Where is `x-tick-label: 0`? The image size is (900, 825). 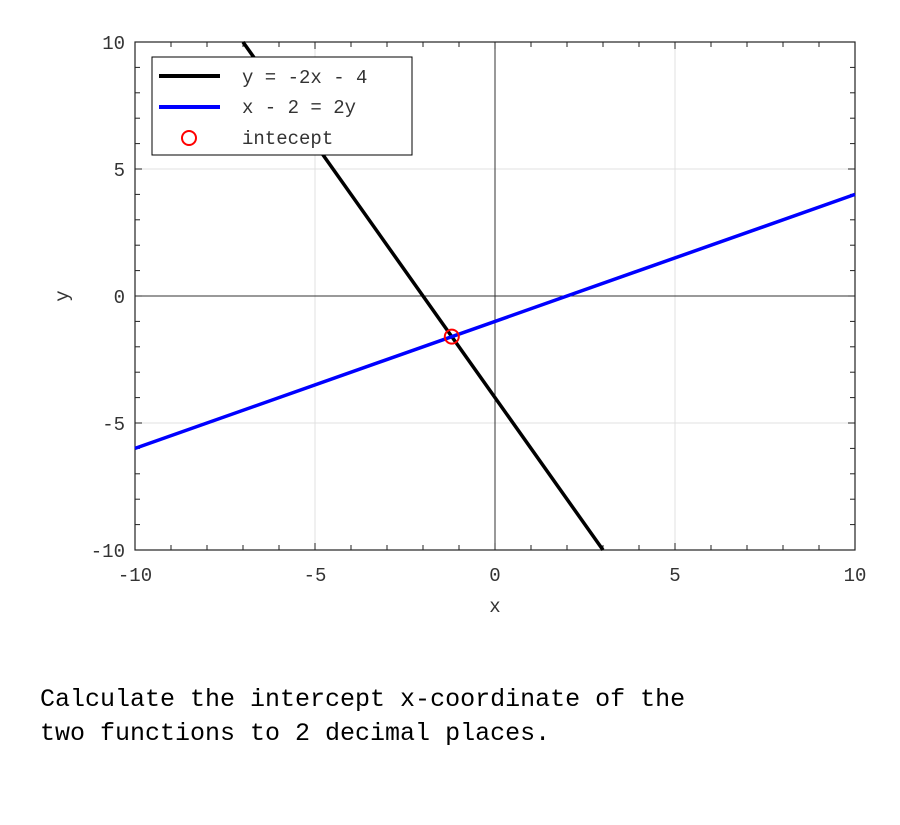
x-tick-label: 0 is located at coordinates (494, 576).